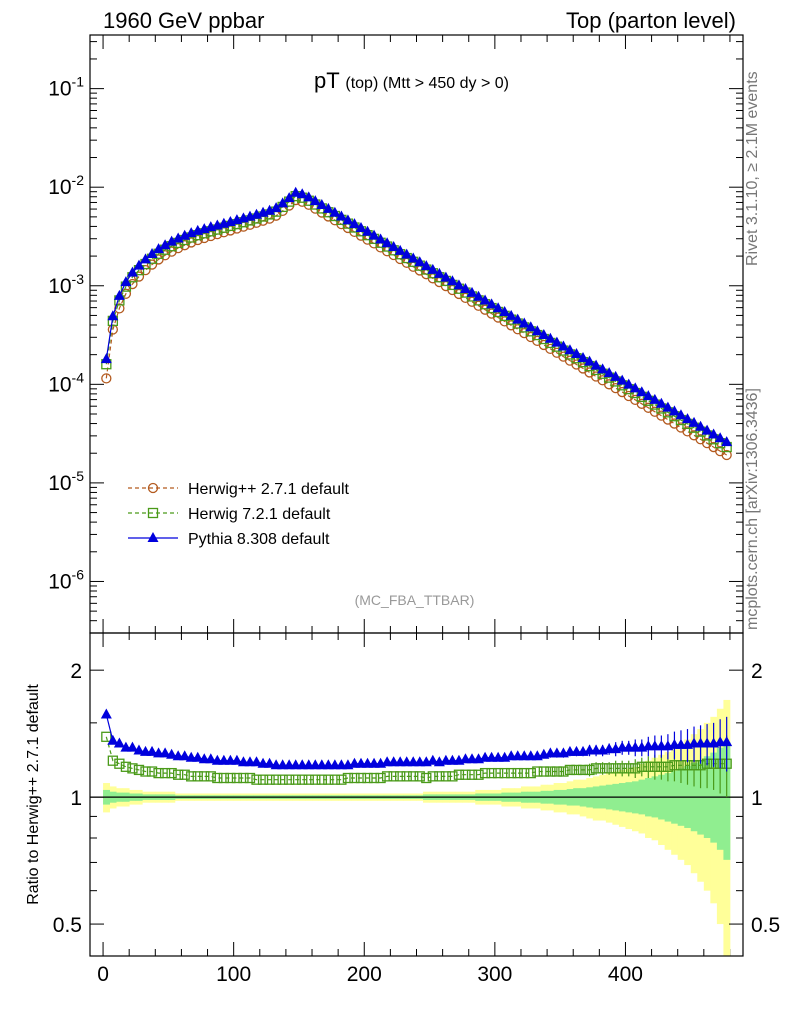 Image resolution: width=786 pixels, height=1024 pixels. What do you see at coordinates (184, 20) in the screenshot?
I see `header-left: 1960 GeV ppbar` at bounding box center [184, 20].